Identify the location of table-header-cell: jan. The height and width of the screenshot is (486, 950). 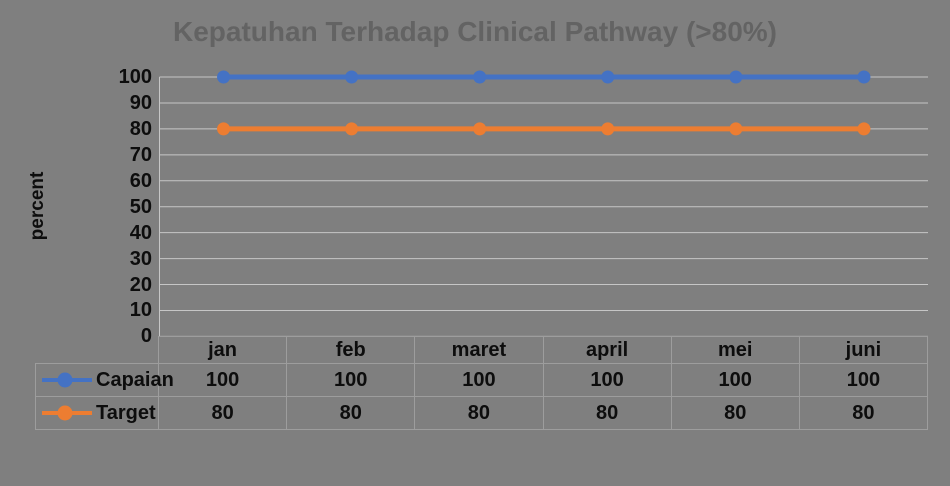
(223, 350).